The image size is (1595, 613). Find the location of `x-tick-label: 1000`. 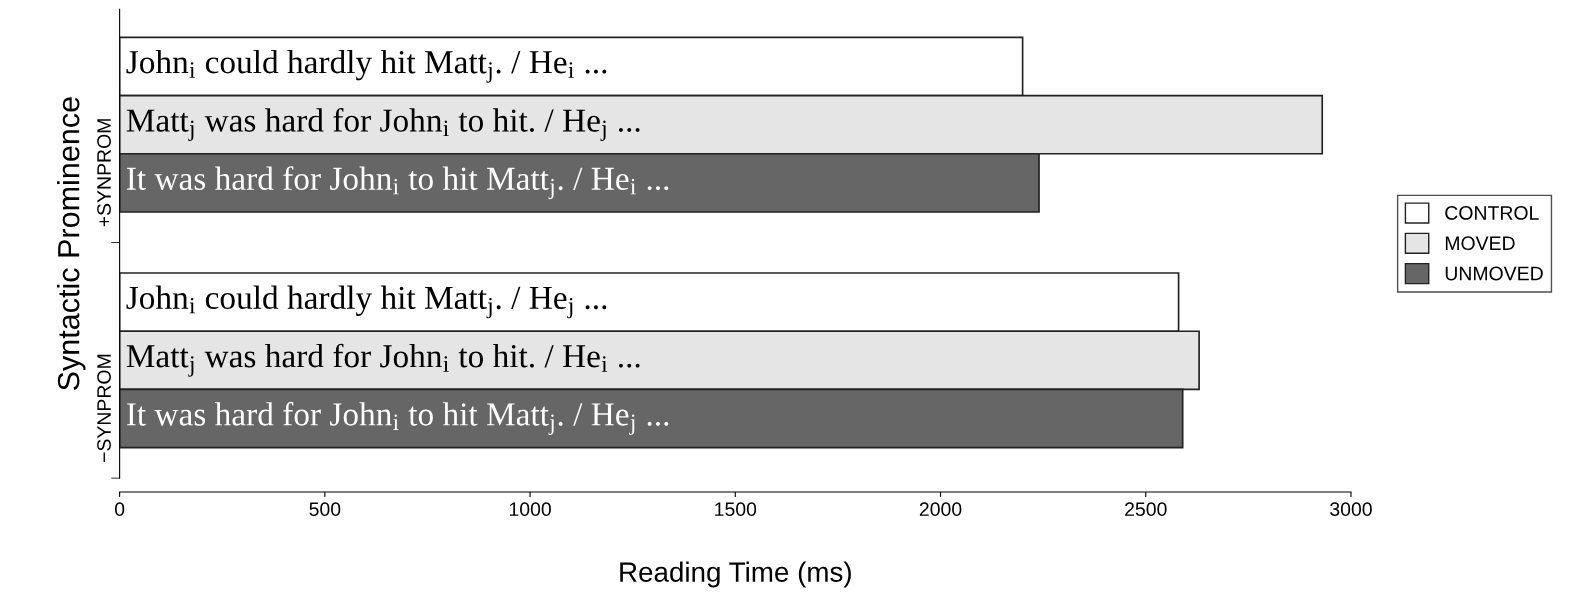

x-tick-label: 1000 is located at coordinates (530, 509).